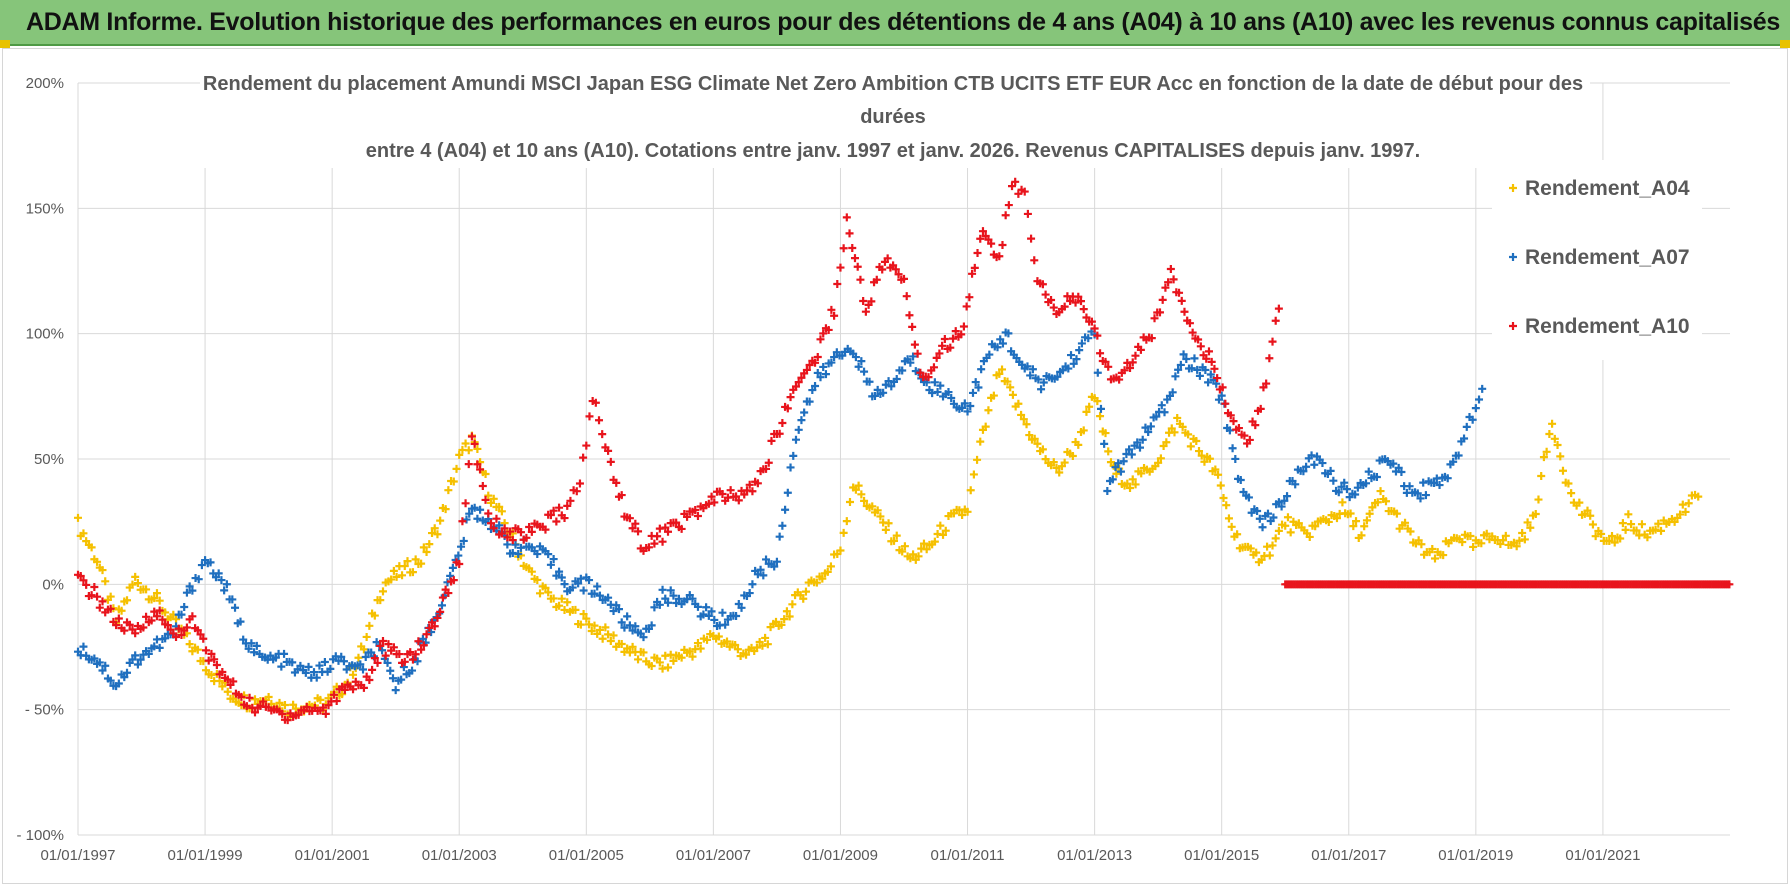 The width and height of the screenshot is (1790, 886). What do you see at coordinates (5, 44) in the screenshot?
I see `banner-corner-left` at bounding box center [5, 44].